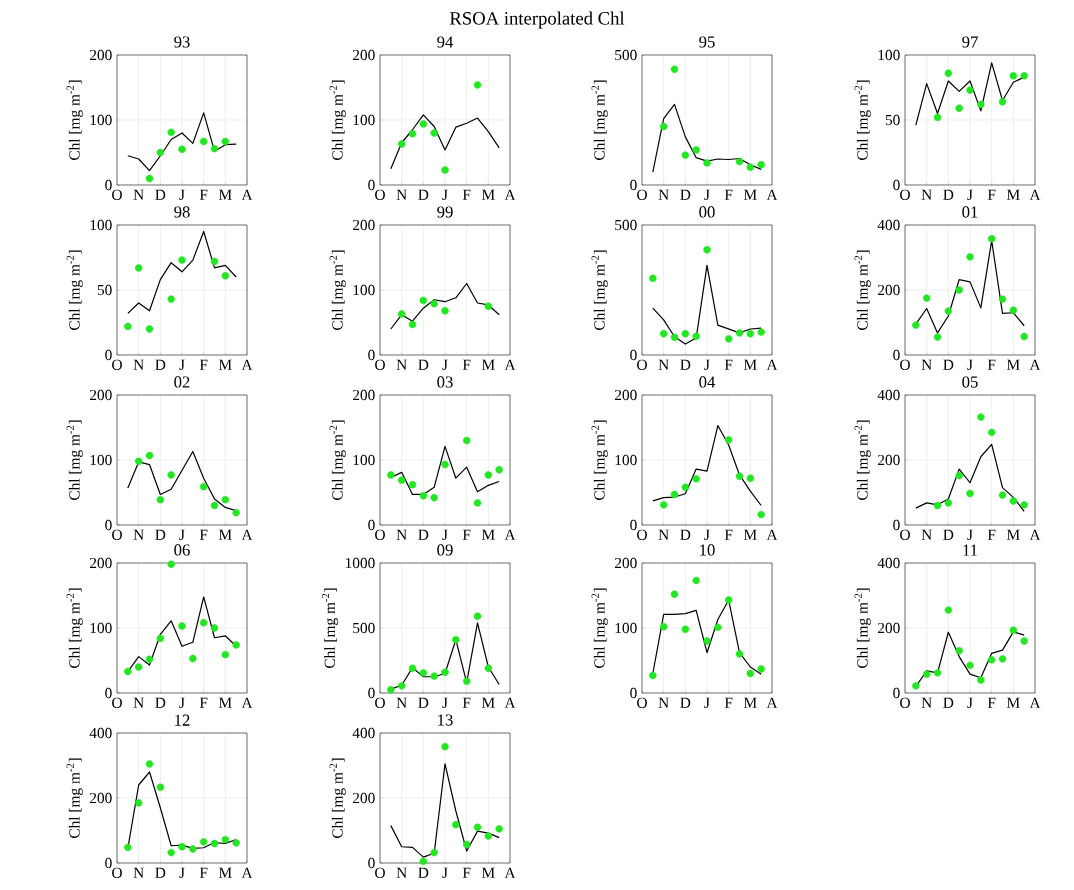 Image resolution: width=1074 pixels, height=890 pixels. I want to click on chart-title: 09, so click(445, 550).